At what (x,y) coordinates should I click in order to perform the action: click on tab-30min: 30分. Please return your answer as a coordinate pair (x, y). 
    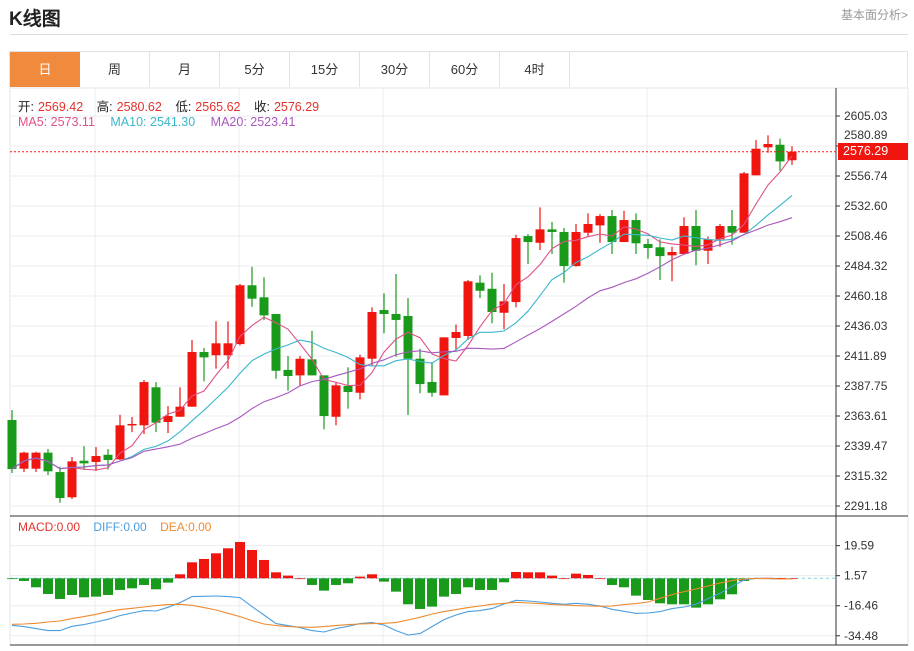
    Looking at the image, I should click on (395, 69).